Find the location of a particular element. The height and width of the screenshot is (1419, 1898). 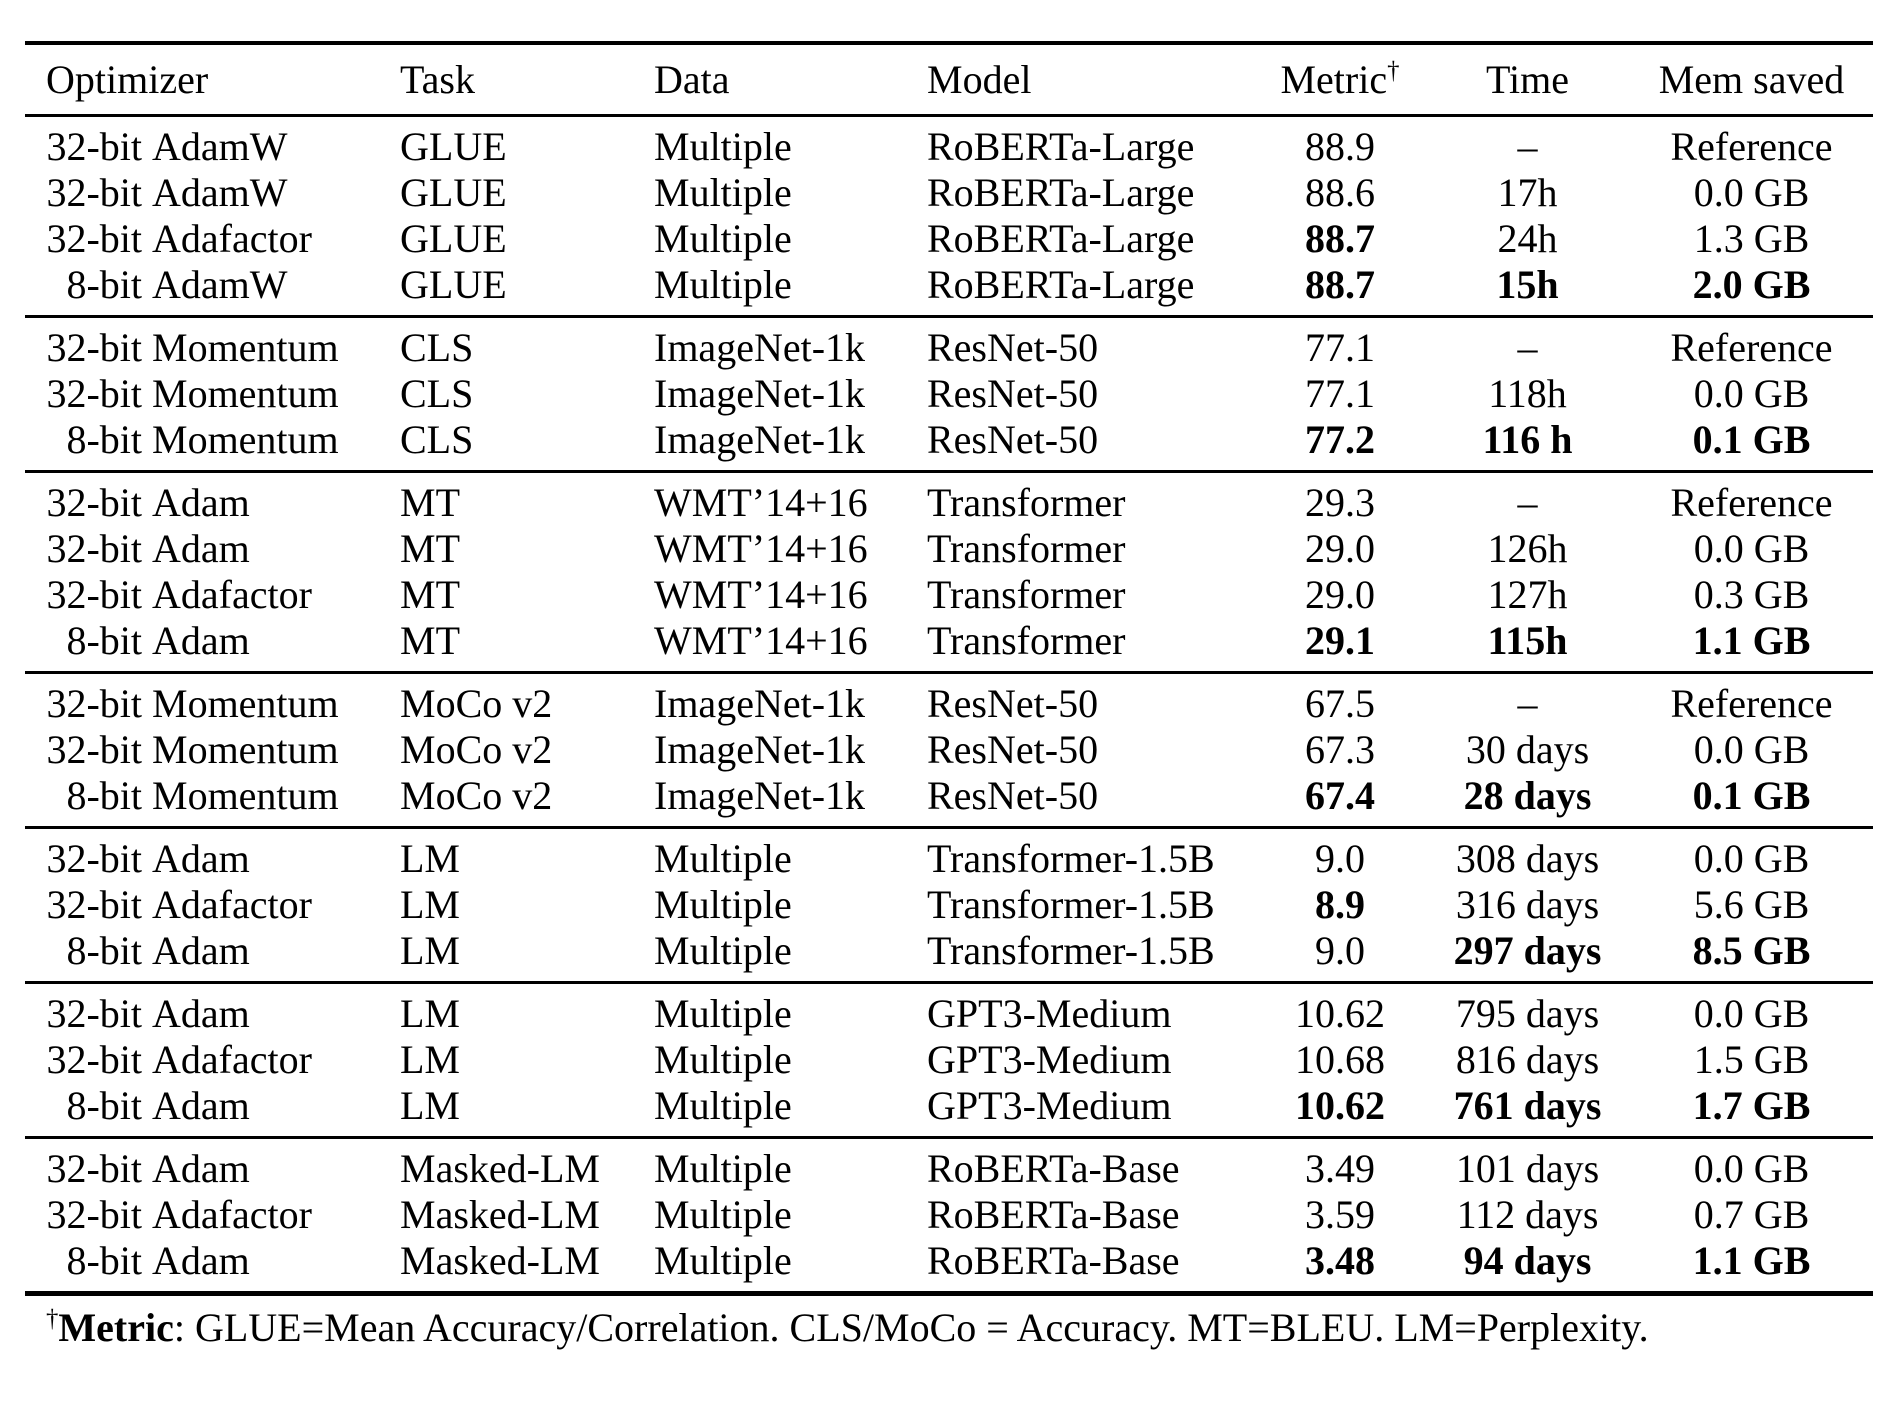

cell-metric: 67.3 is located at coordinates (1340, 749).